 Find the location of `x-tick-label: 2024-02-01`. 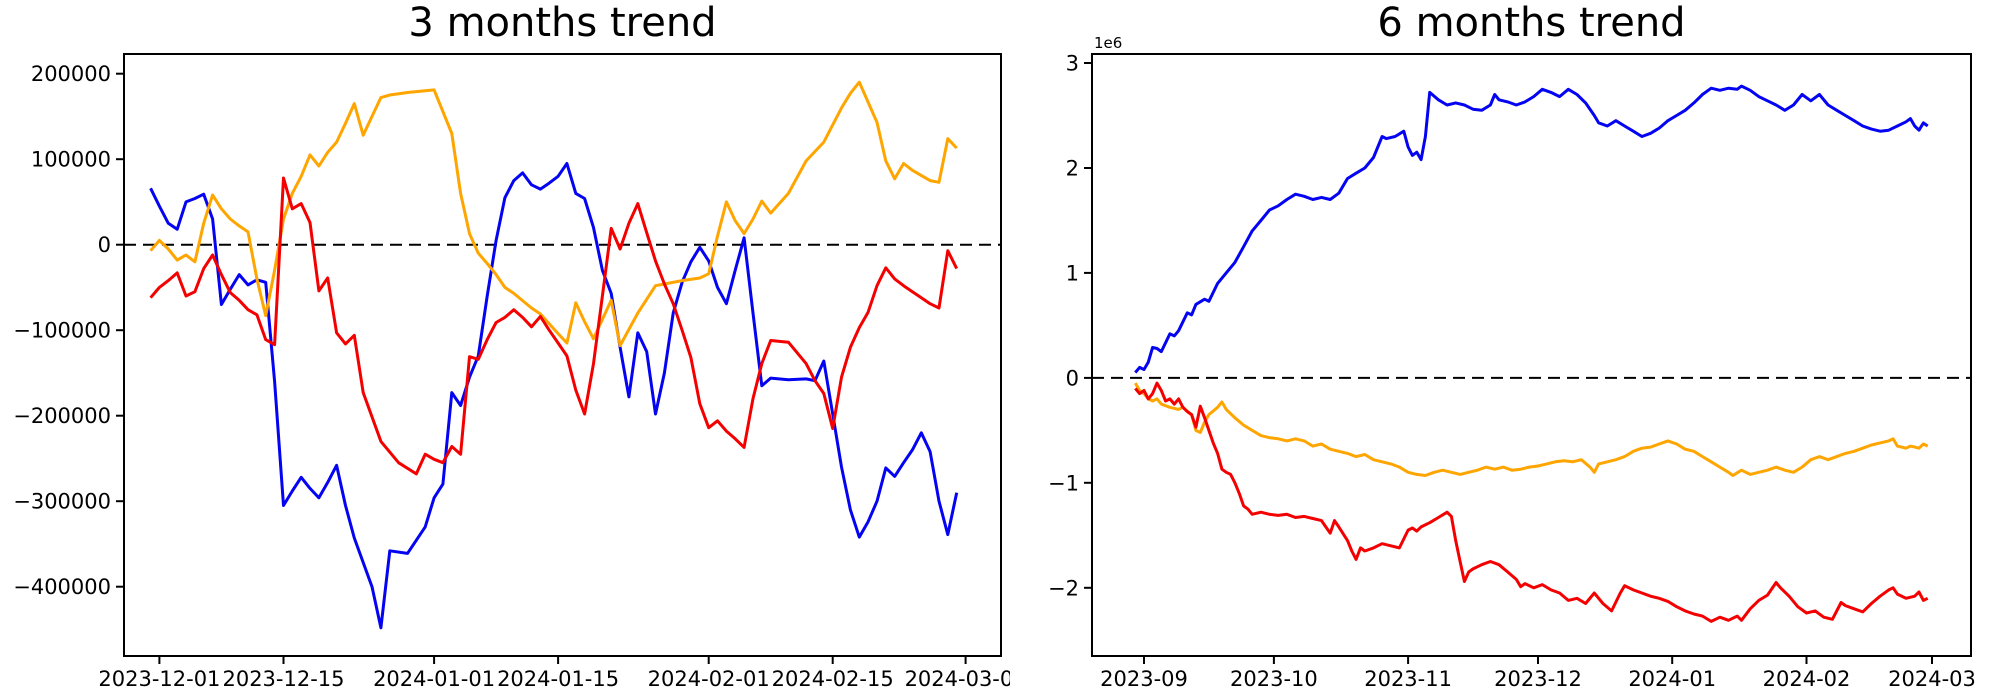

x-tick-label: 2024-02-01 is located at coordinates (709, 679).